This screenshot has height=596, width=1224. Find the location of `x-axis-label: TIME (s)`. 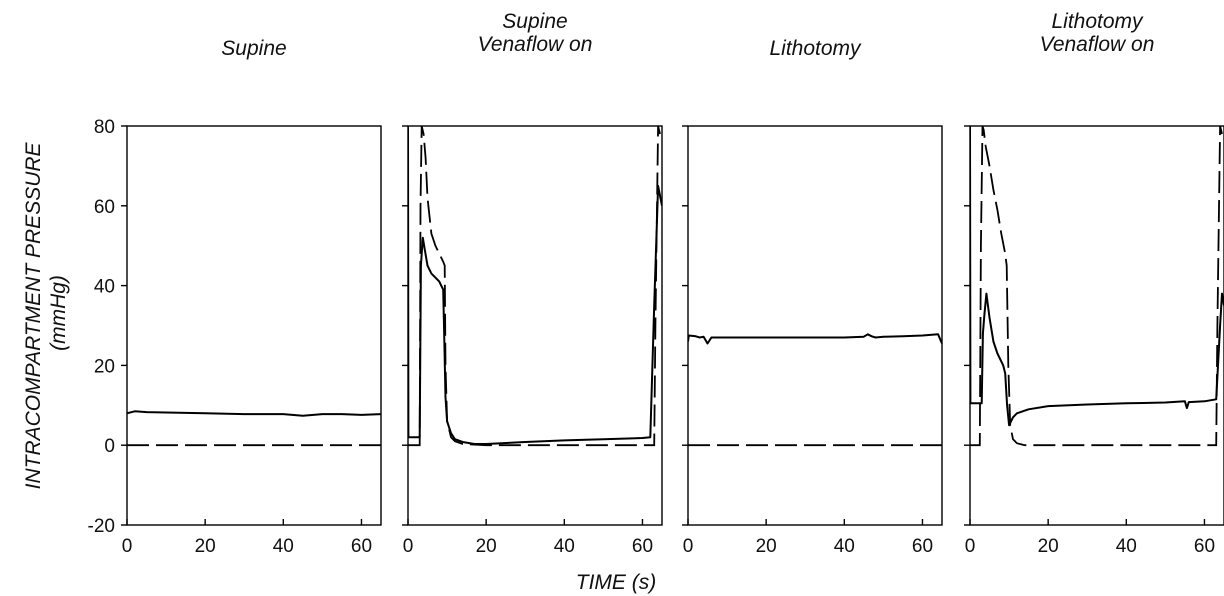

x-axis-label: TIME (s) is located at coordinates (616, 582).